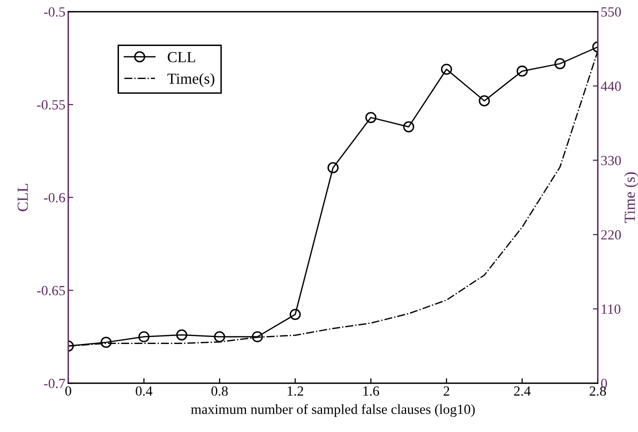  Describe the element at coordinates (371, 391) in the screenshot. I see `x-tick-label: 1.6` at that location.